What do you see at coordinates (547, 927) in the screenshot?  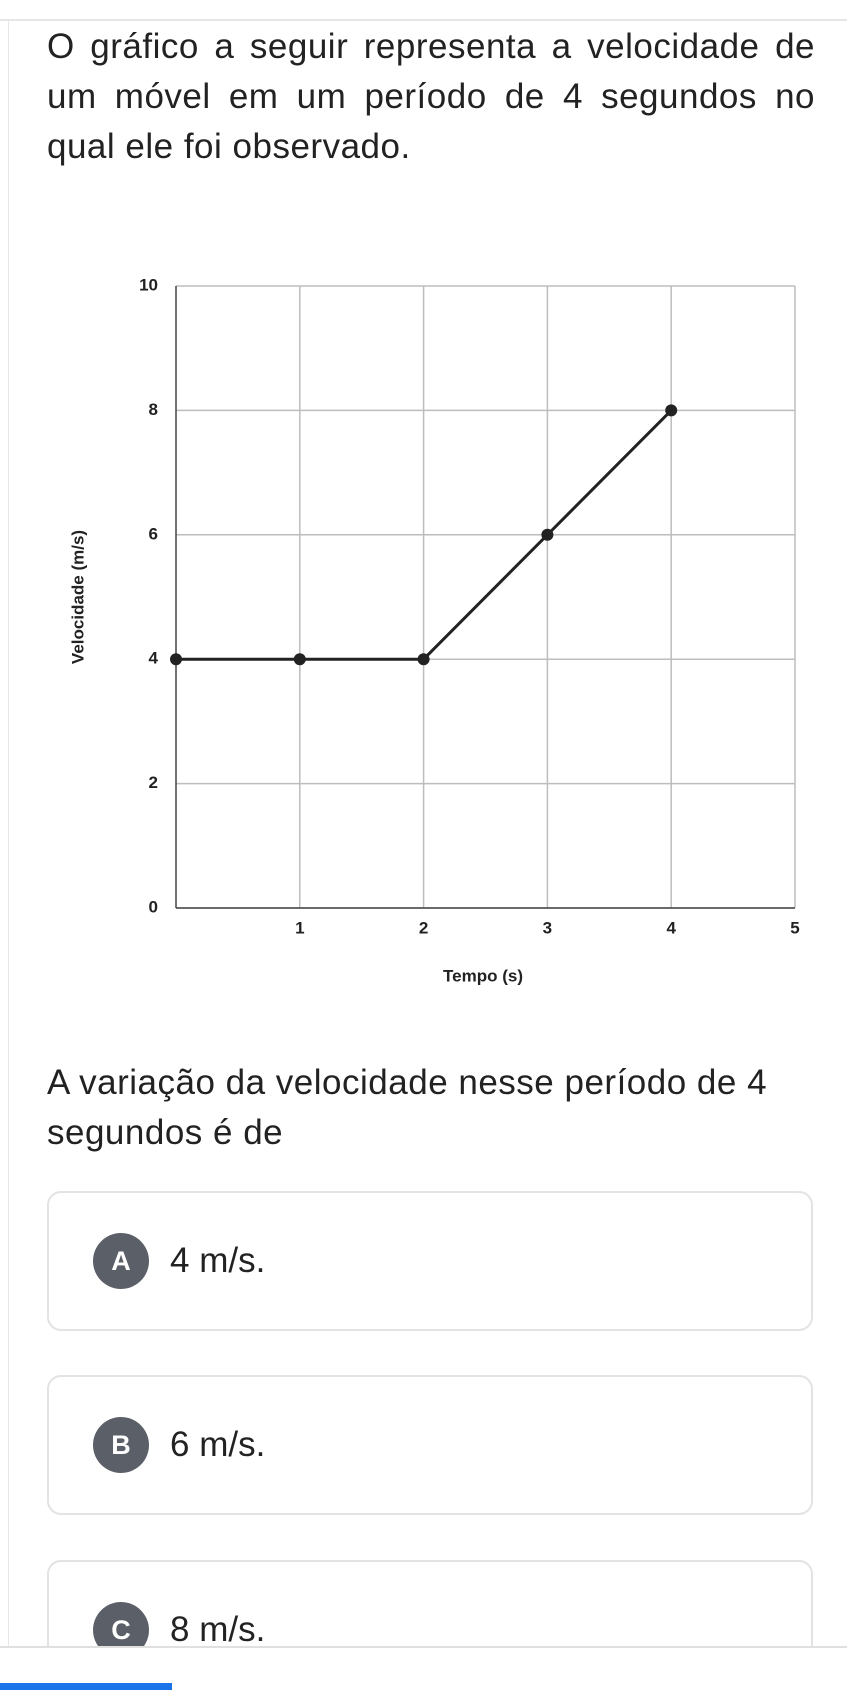 I see `x-tick-label: 3` at bounding box center [547, 927].